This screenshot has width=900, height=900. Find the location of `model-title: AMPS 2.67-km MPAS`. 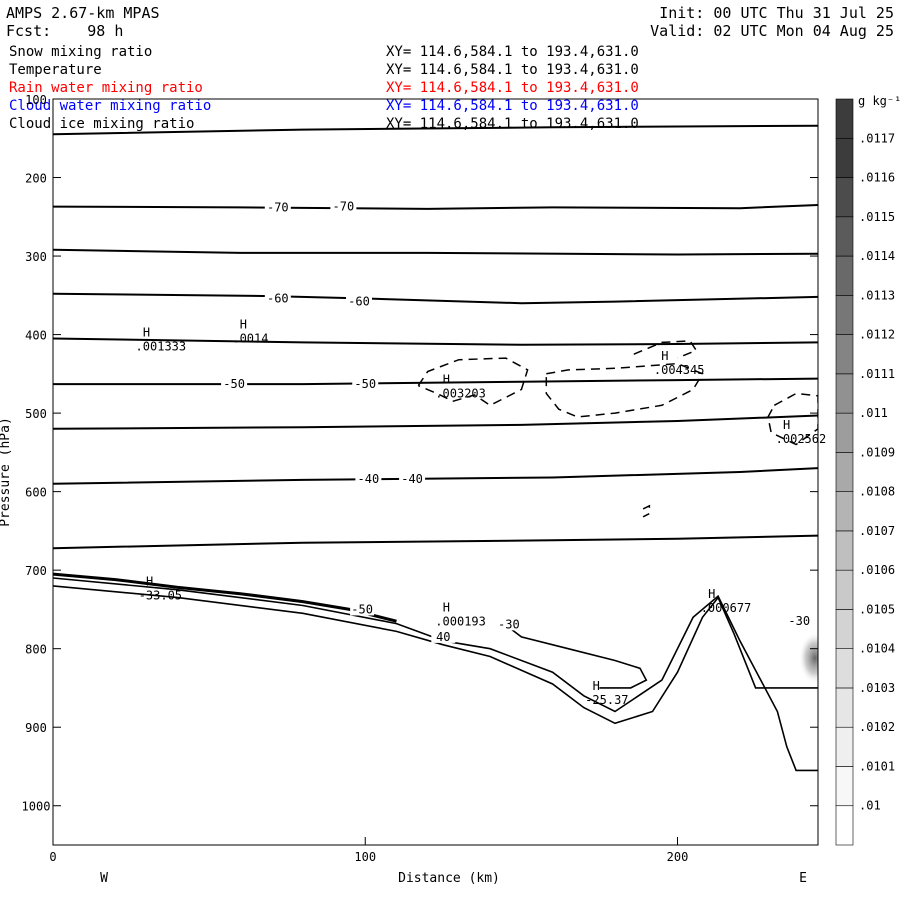

model-title: AMPS 2.67-km MPAS is located at coordinates (83, 13).